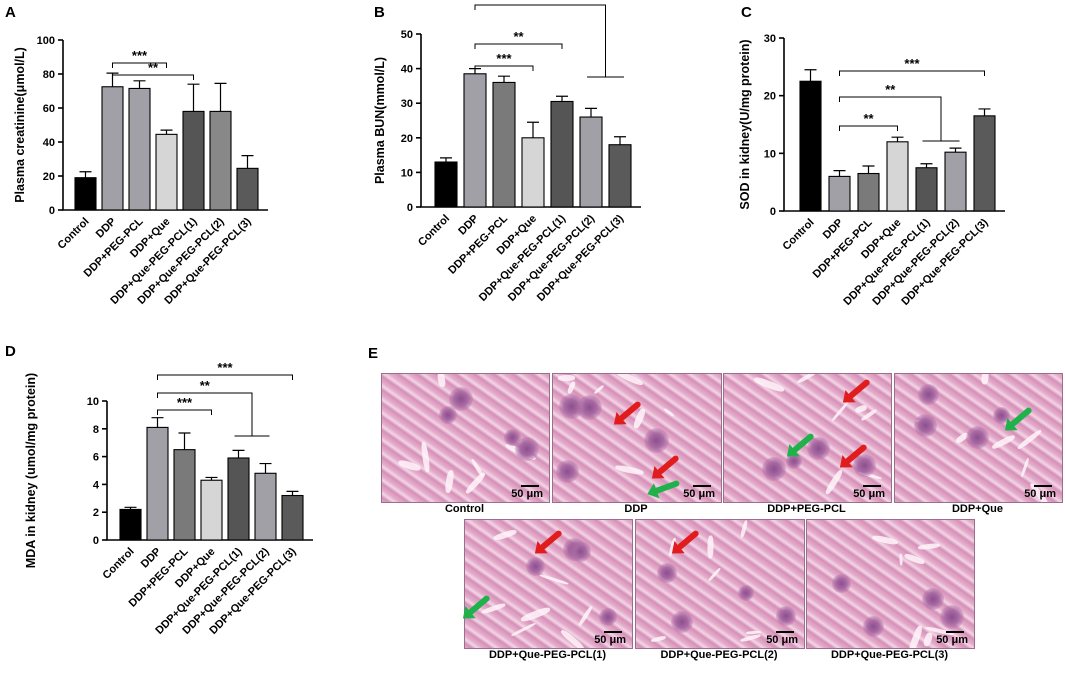 The image size is (1065, 693). I want to click on histology-image-ddp-que: 50 μm, so click(978, 438).